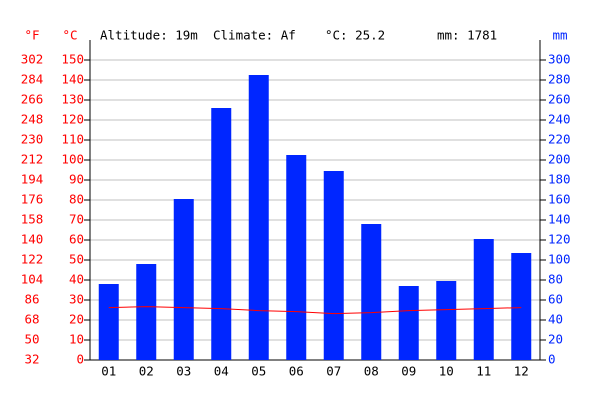  Describe the element at coordinates (32, 179) in the screenshot. I see `f-tick-label: 194` at that location.